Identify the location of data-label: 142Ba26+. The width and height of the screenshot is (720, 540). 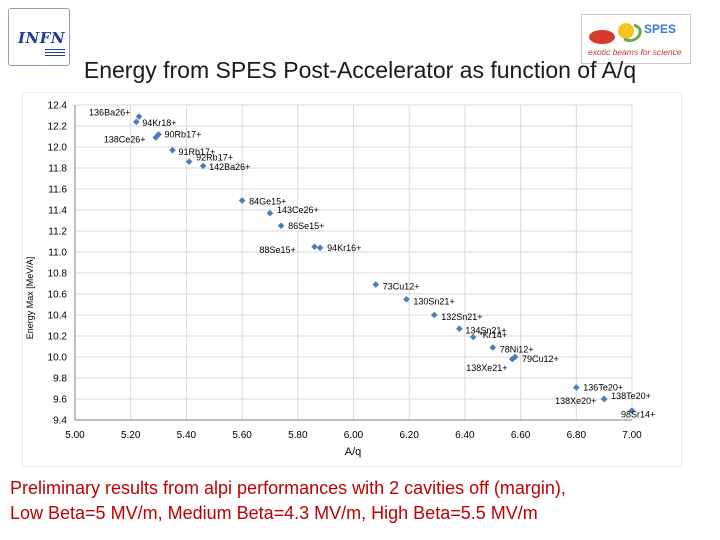
(229, 167).